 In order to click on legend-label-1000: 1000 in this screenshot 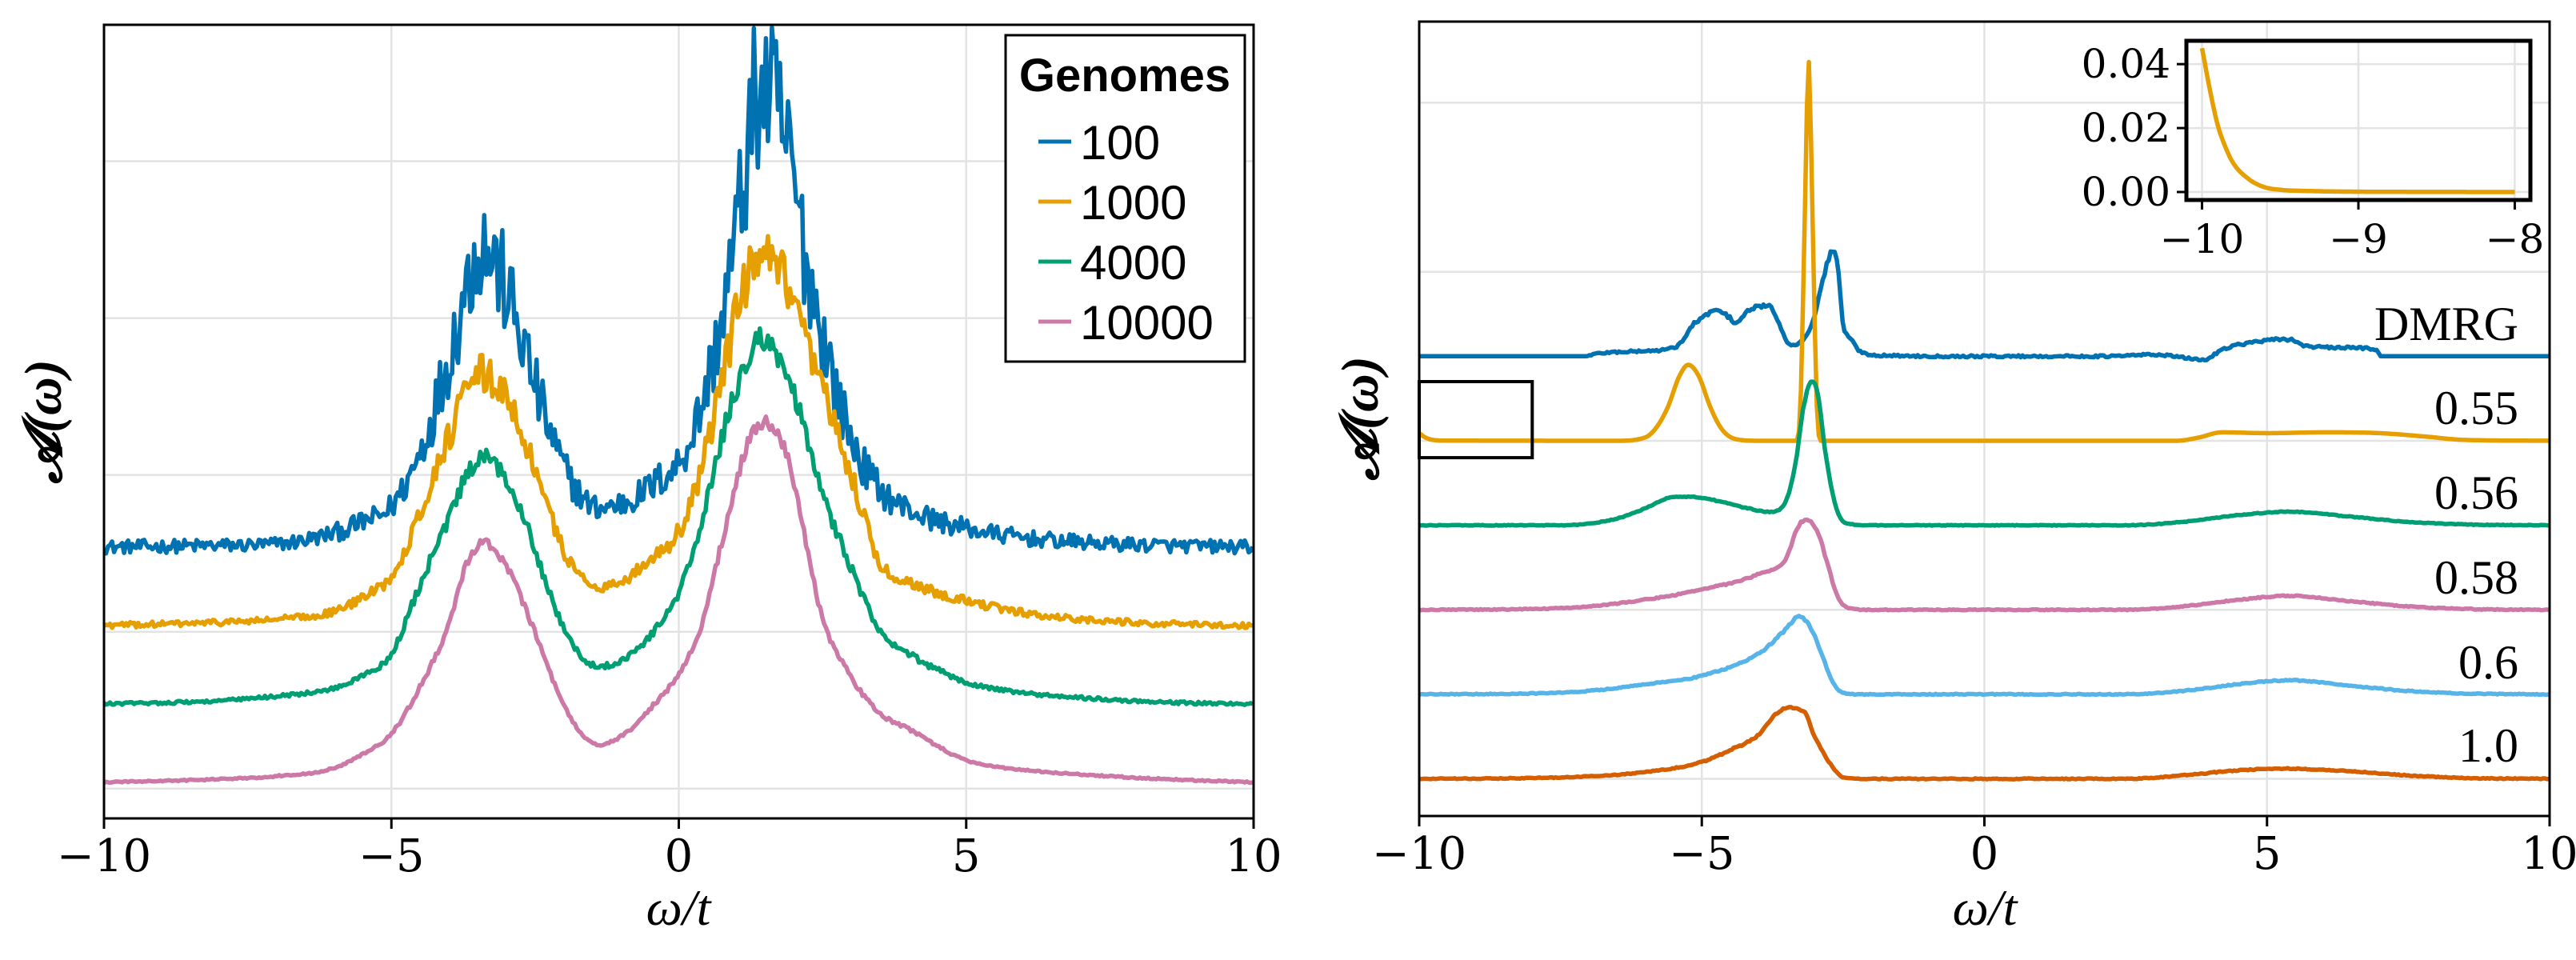, I will do `click(1133, 203)`.